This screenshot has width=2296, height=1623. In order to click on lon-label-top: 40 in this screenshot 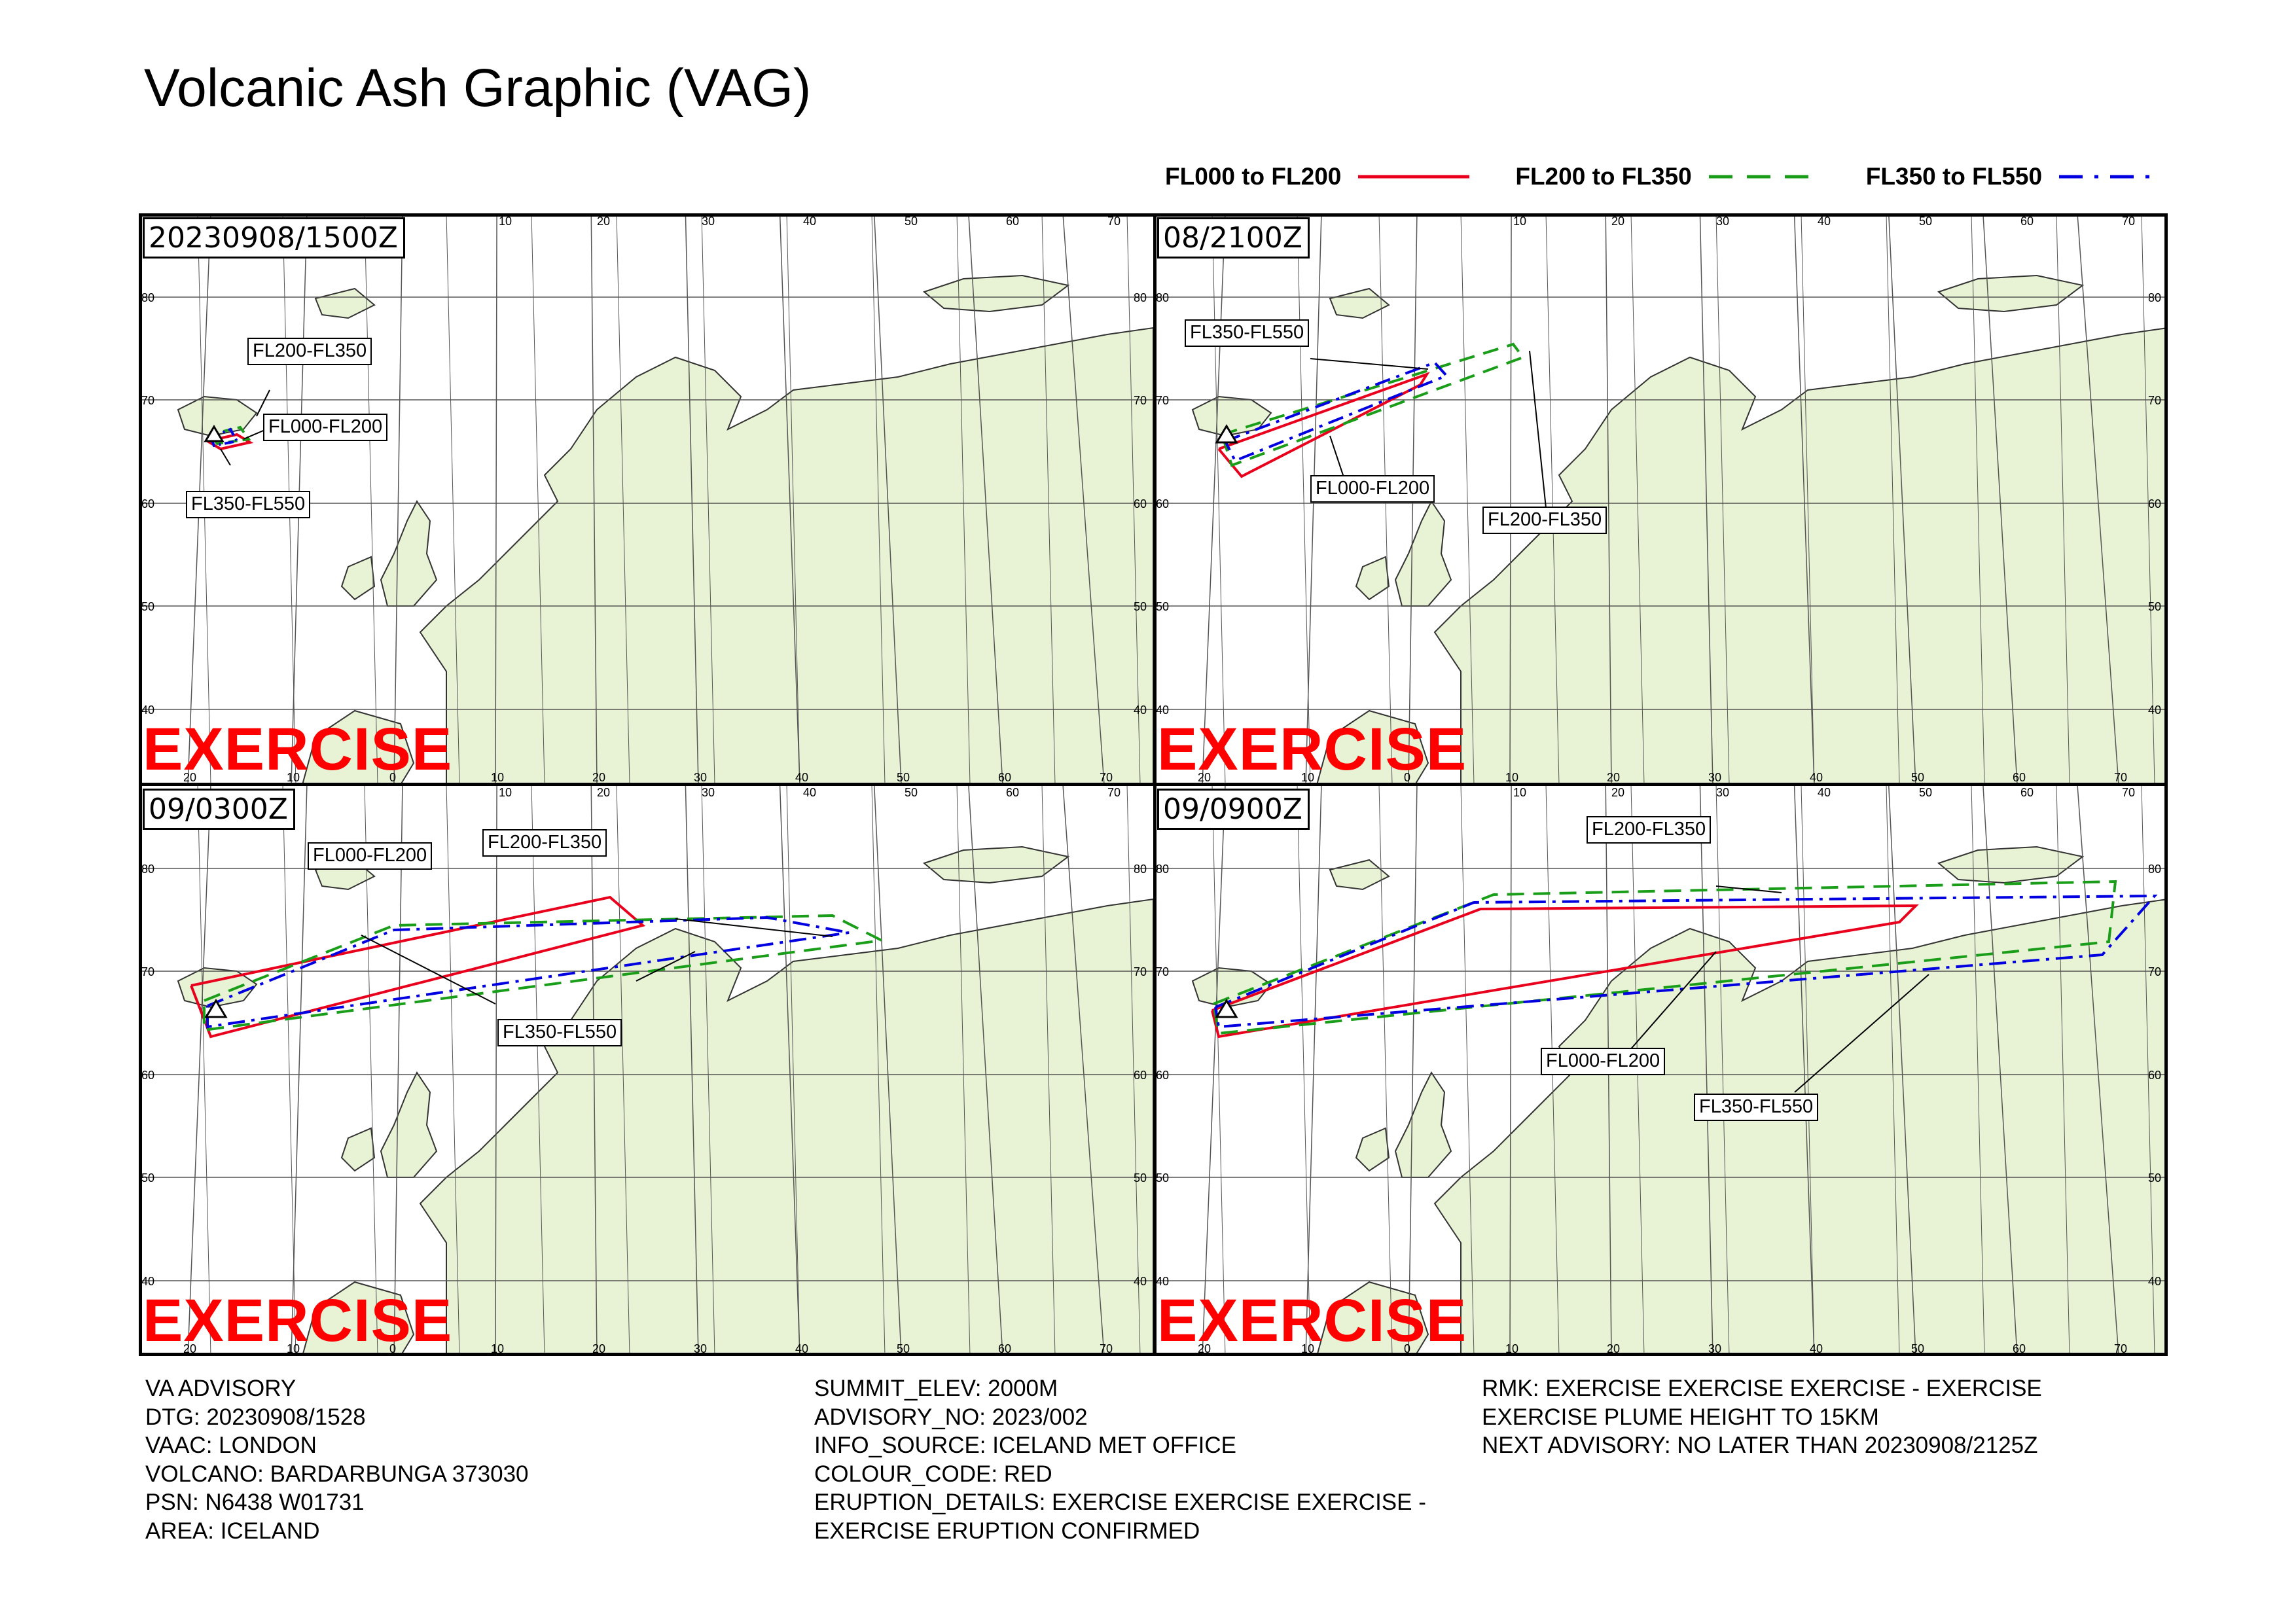, I will do `click(809, 793)`.